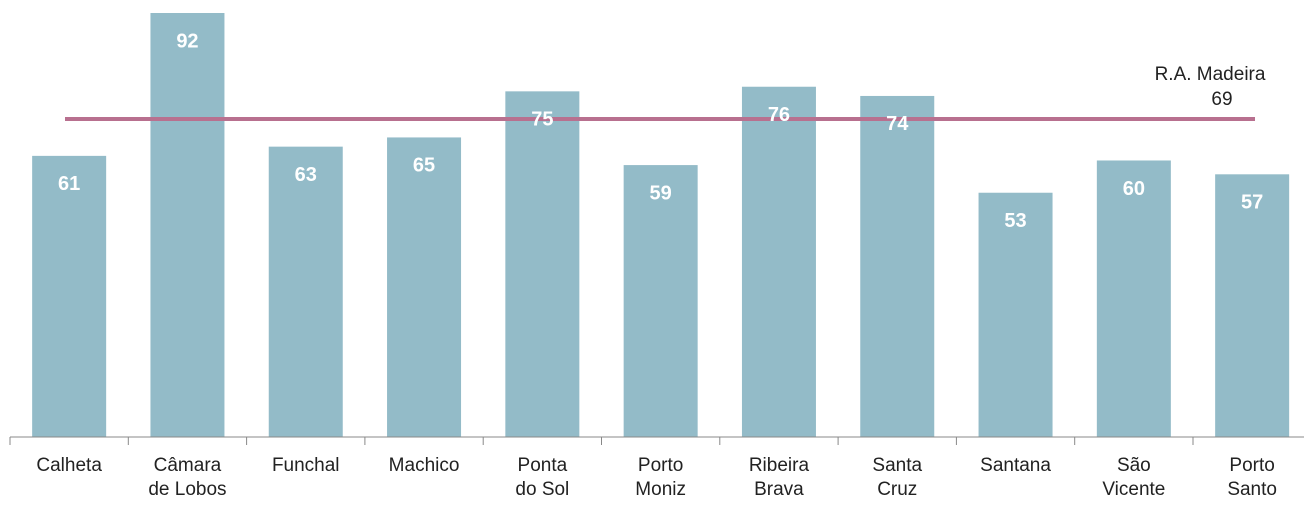  I want to click on value-label: 65, so click(424, 166).